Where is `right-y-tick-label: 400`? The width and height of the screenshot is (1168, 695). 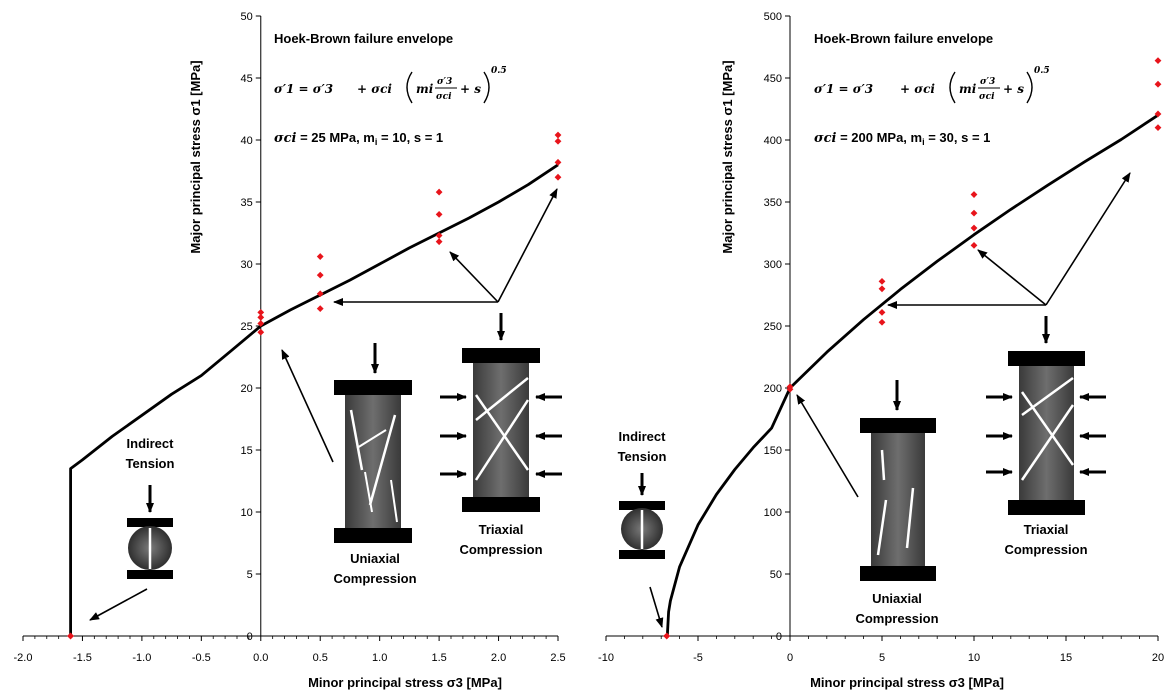 right-y-tick-label: 400 is located at coordinates (773, 141).